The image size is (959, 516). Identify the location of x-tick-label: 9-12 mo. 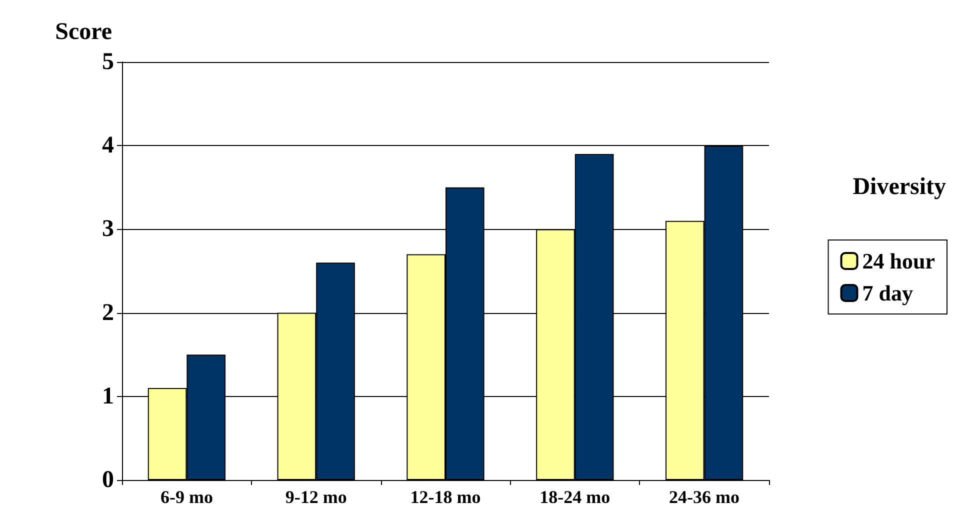
(316, 497).